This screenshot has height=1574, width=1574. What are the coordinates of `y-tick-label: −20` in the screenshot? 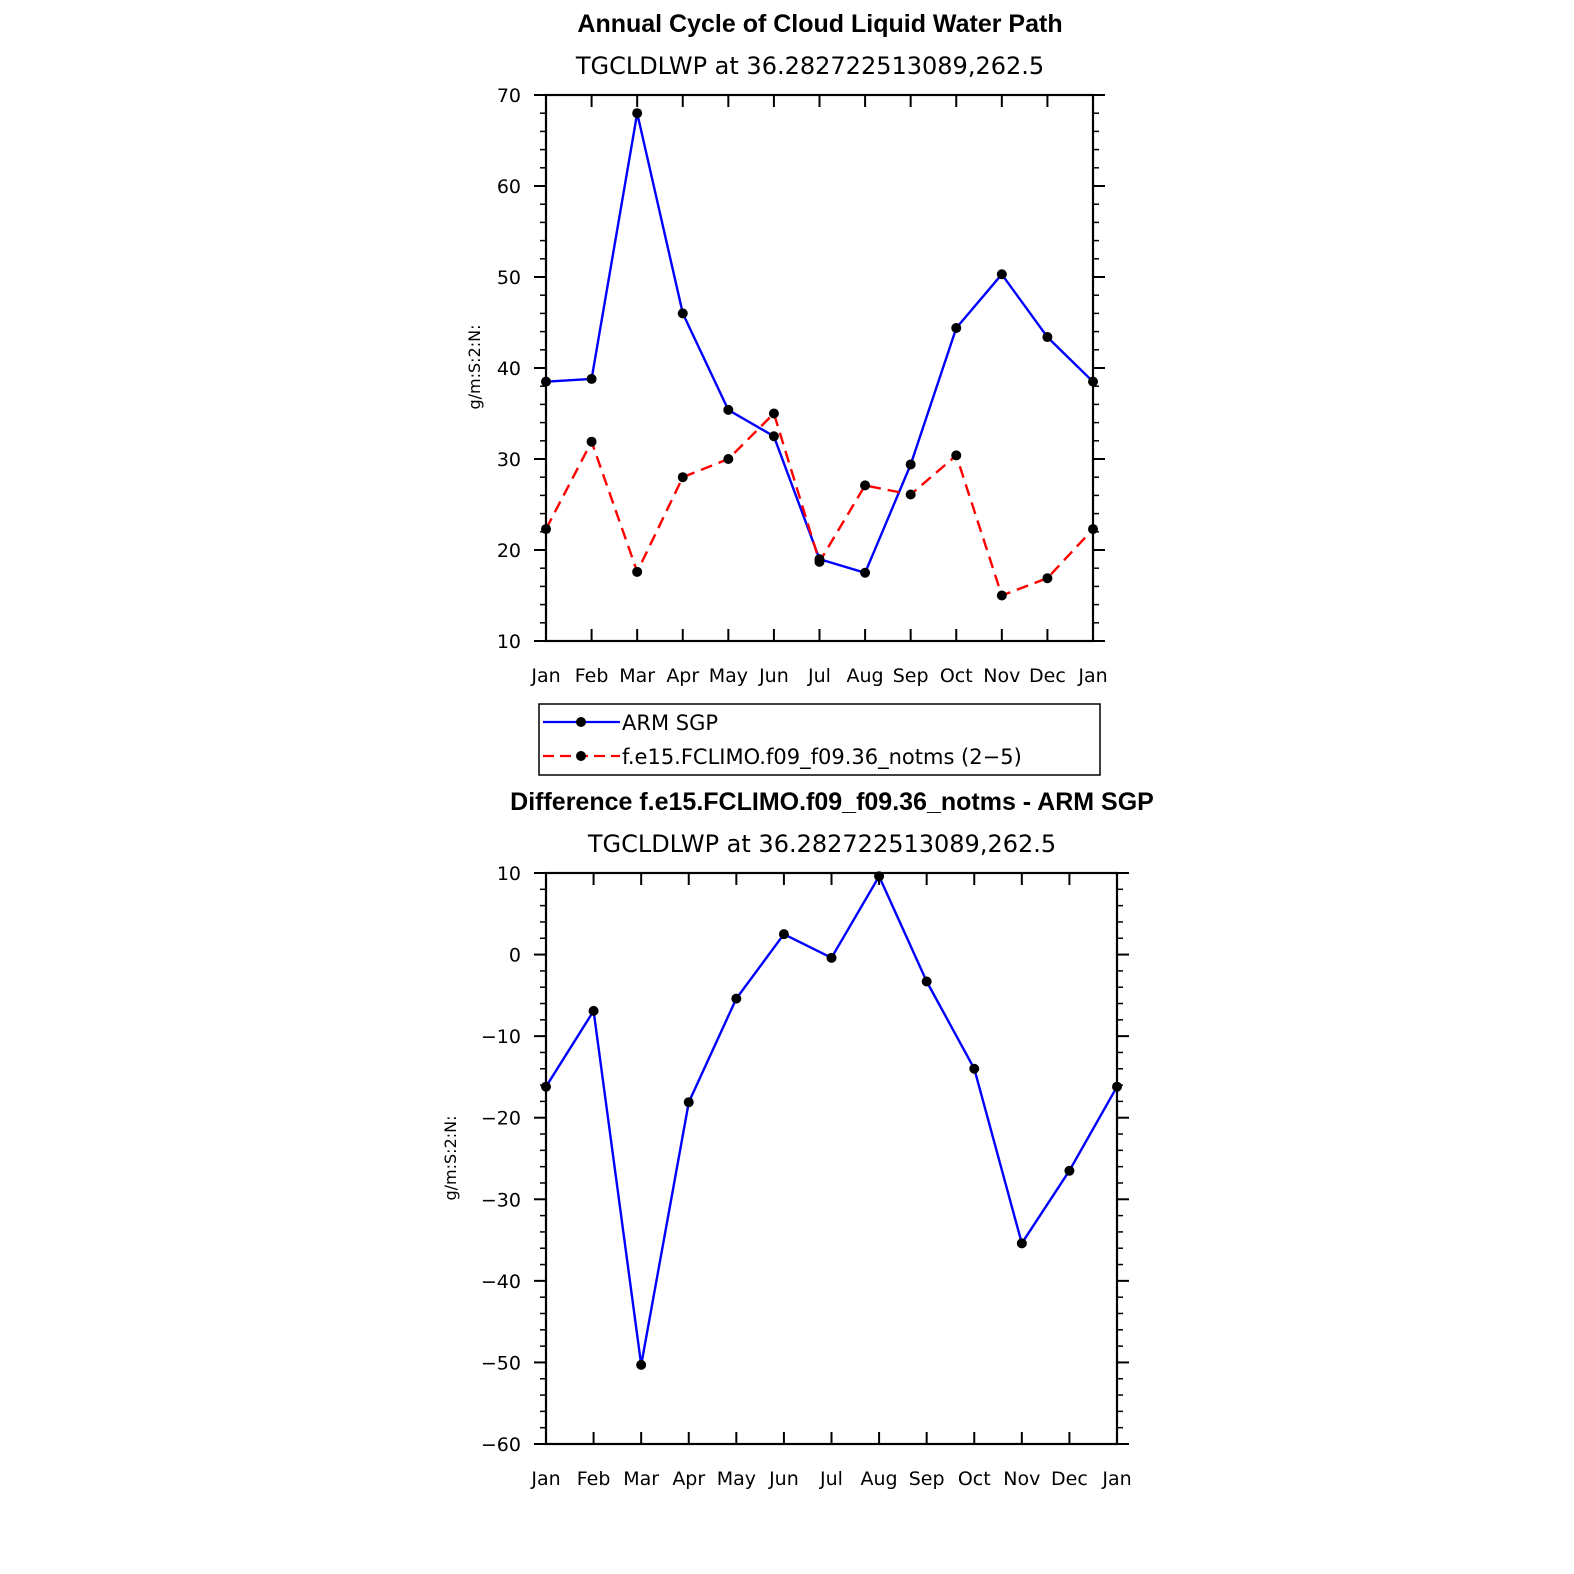 It's located at (501, 1119).